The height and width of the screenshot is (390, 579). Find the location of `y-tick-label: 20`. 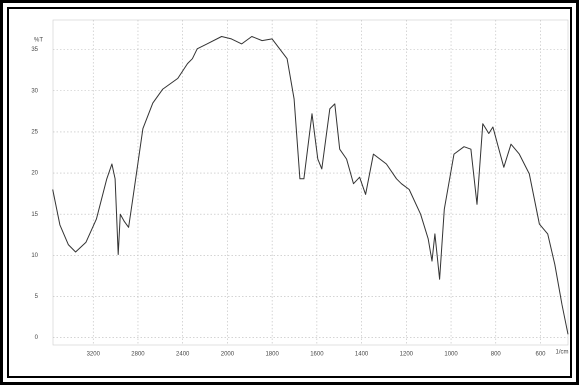

y-tick-label: 20 is located at coordinates (34, 174).